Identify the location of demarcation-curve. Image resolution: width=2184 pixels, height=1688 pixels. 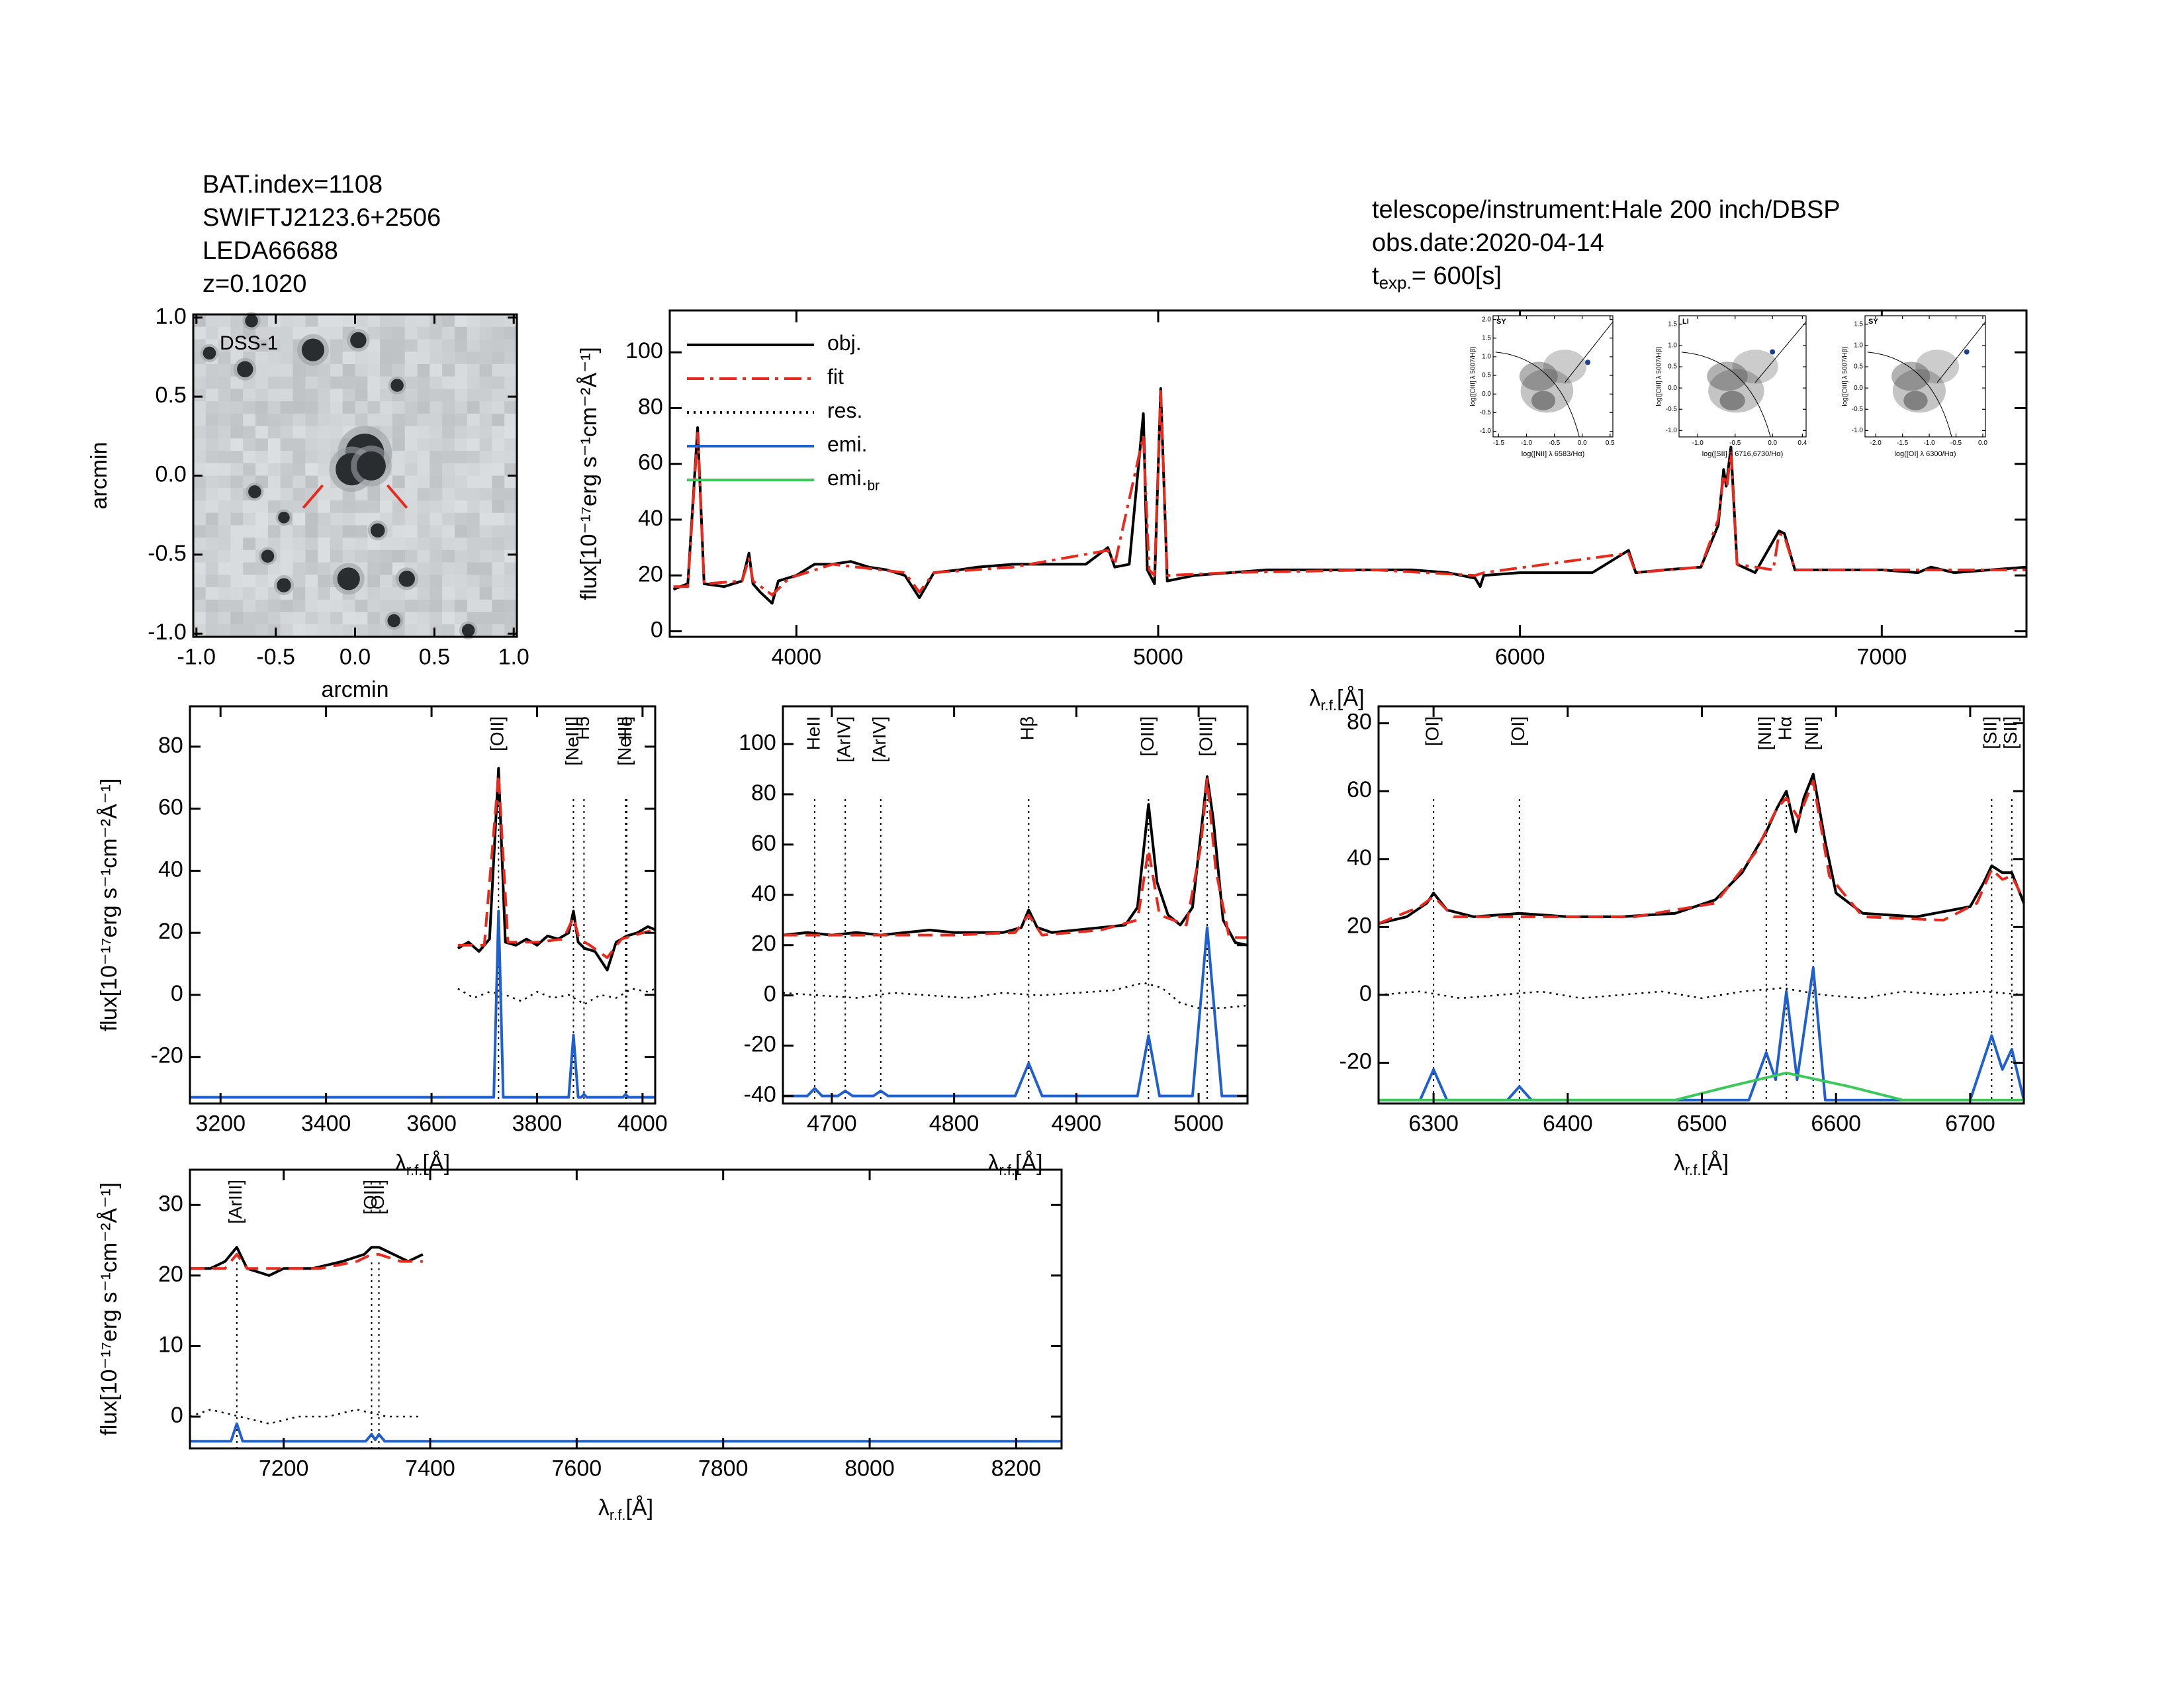
(1909, 395).